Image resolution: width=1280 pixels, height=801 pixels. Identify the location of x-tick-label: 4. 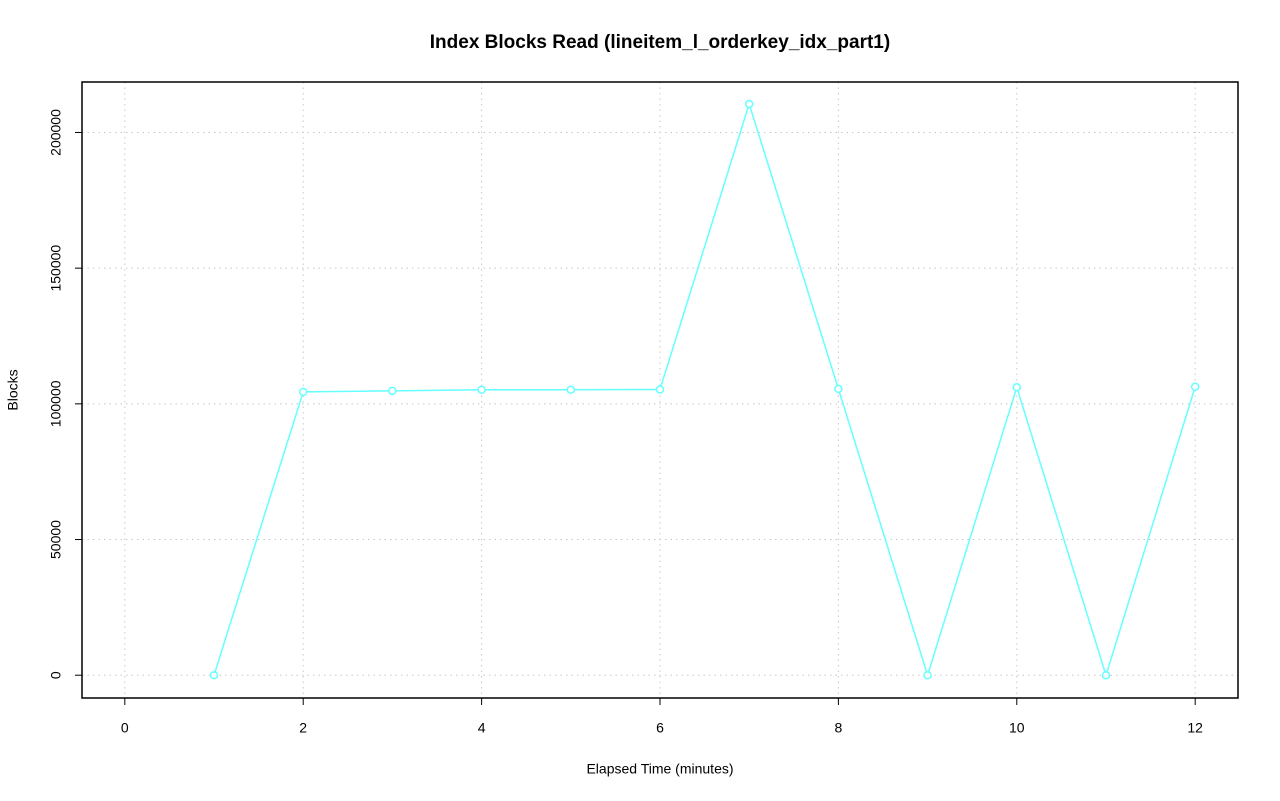
(482, 728).